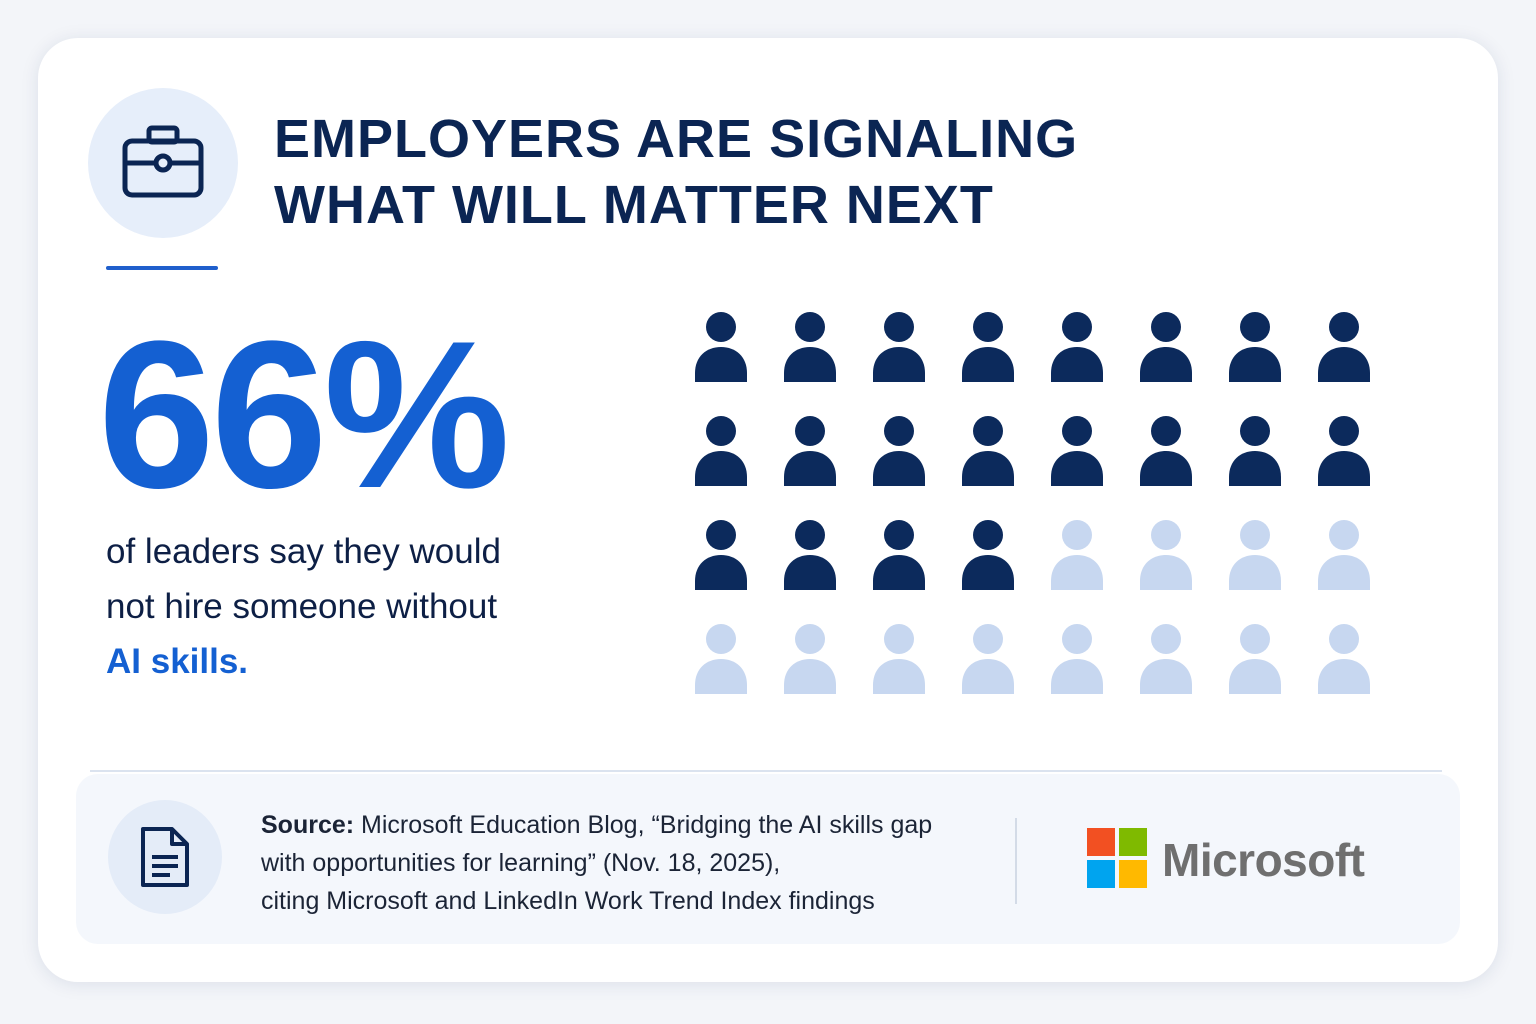 The width and height of the screenshot is (1536, 1024). I want to click on source-panel, so click(768, 859).